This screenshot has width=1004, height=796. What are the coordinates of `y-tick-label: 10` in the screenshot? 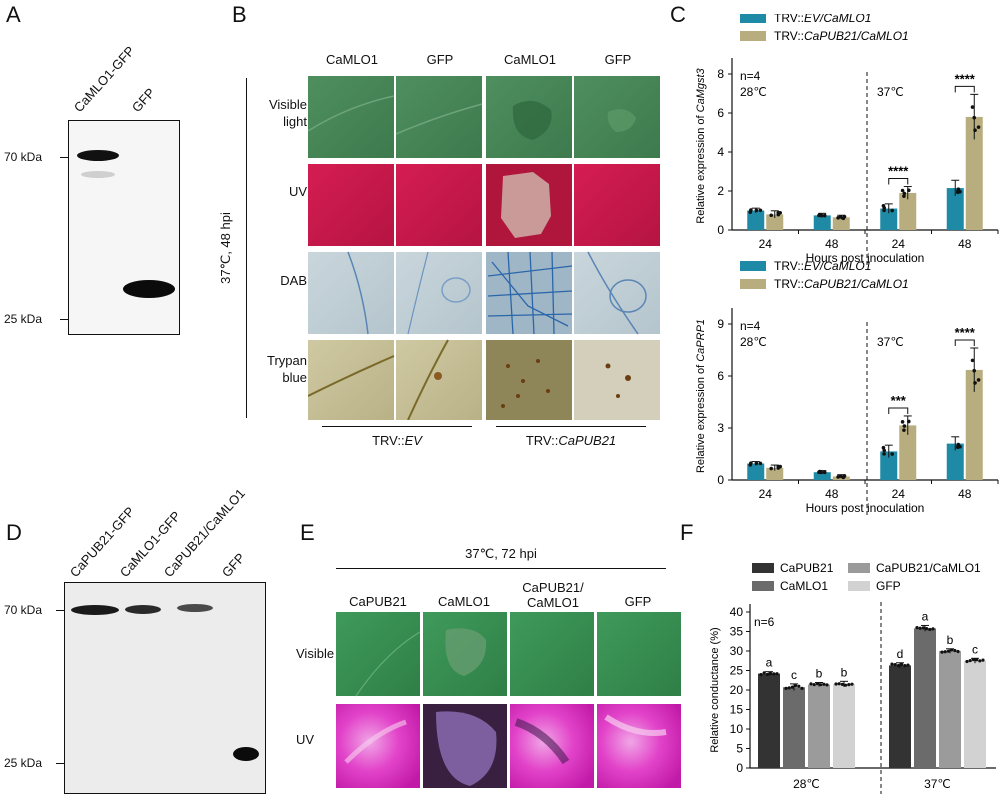 It's located at (737, 729).